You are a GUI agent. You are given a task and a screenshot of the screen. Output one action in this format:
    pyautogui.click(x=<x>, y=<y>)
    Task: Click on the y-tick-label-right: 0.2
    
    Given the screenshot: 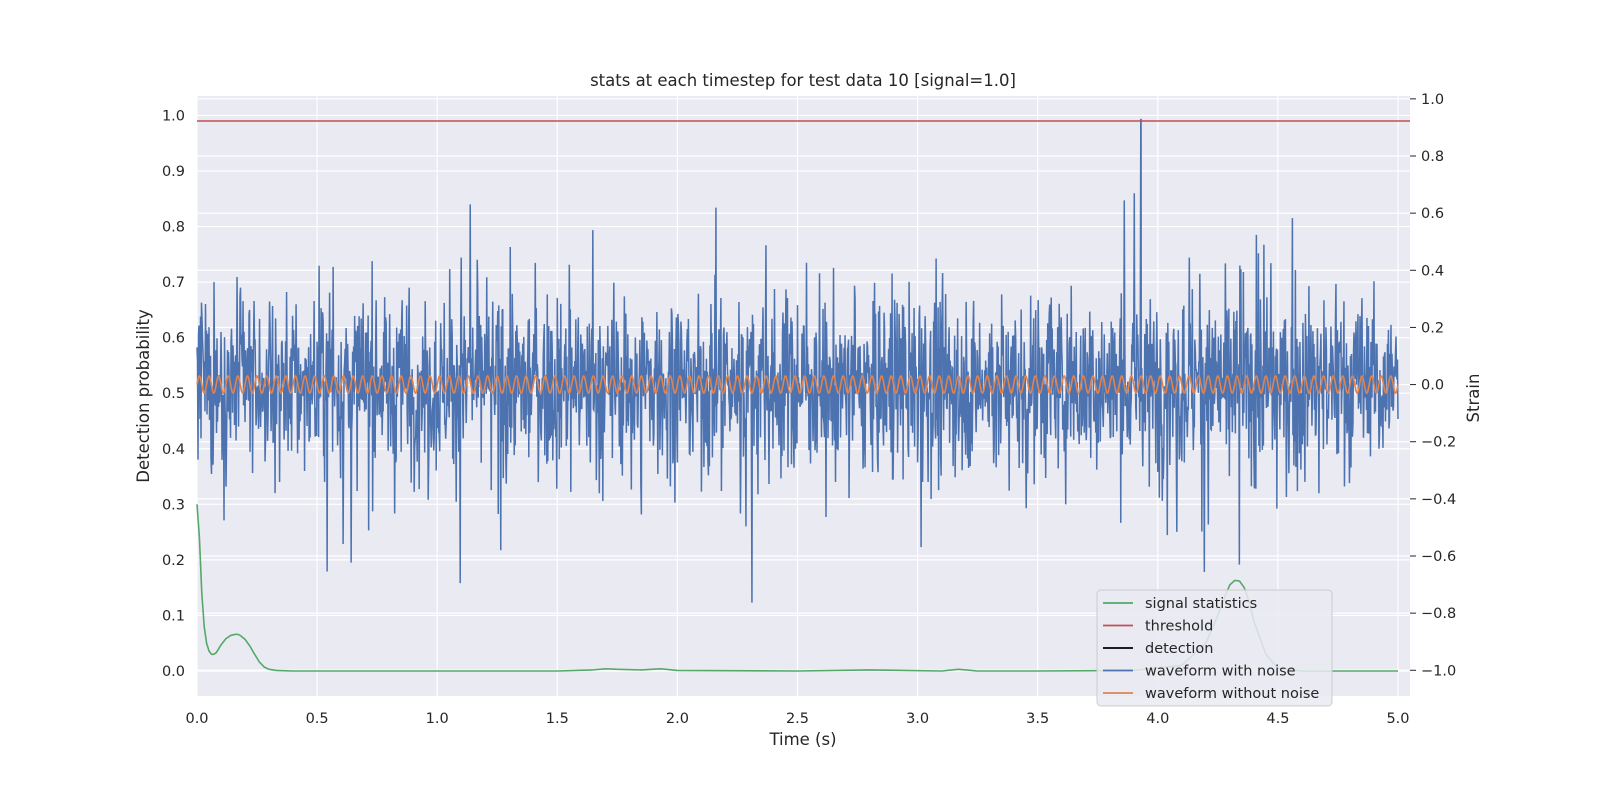 What is the action you would take?
    pyautogui.click(x=1432, y=328)
    